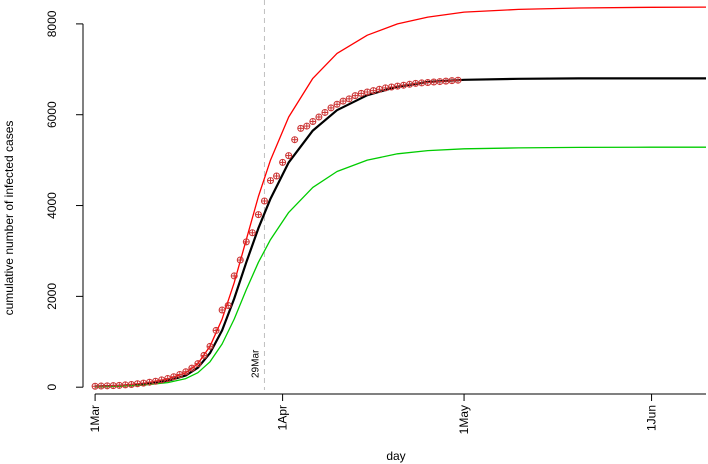 This screenshot has width=708, height=464. I want to click on x-axis-title: day, so click(395, 456).